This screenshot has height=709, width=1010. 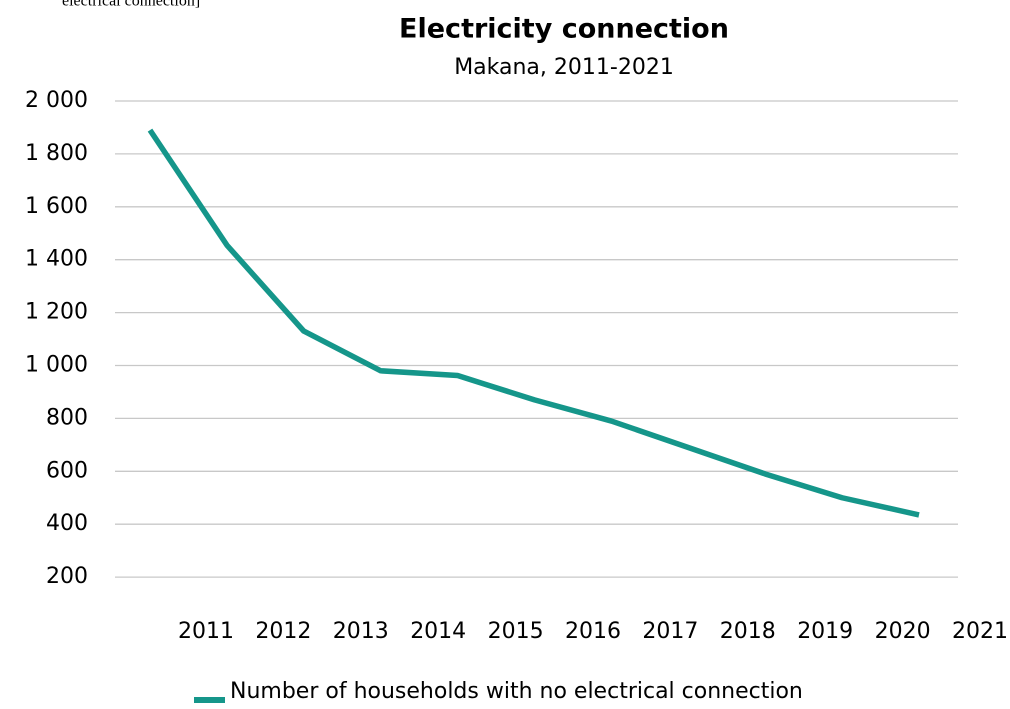 I want to click on note: electrical connection], so click(x=131, y=5).